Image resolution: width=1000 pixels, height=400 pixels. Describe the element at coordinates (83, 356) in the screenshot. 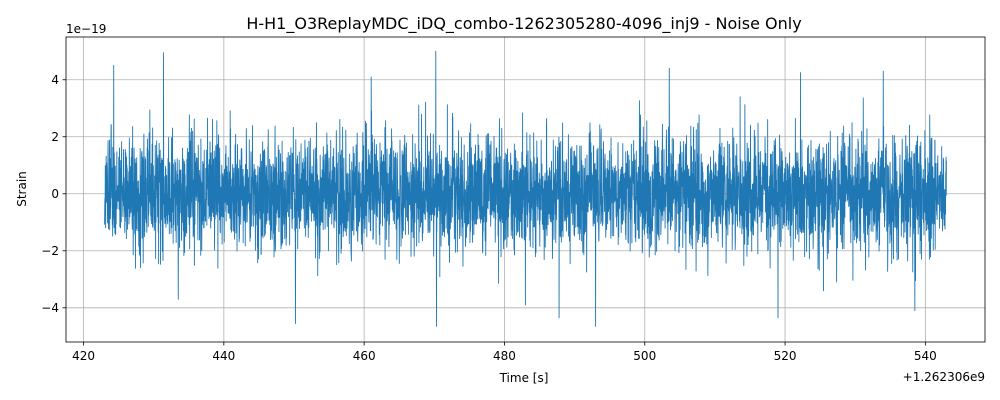

I see `x-tick-label: 420` at that location.